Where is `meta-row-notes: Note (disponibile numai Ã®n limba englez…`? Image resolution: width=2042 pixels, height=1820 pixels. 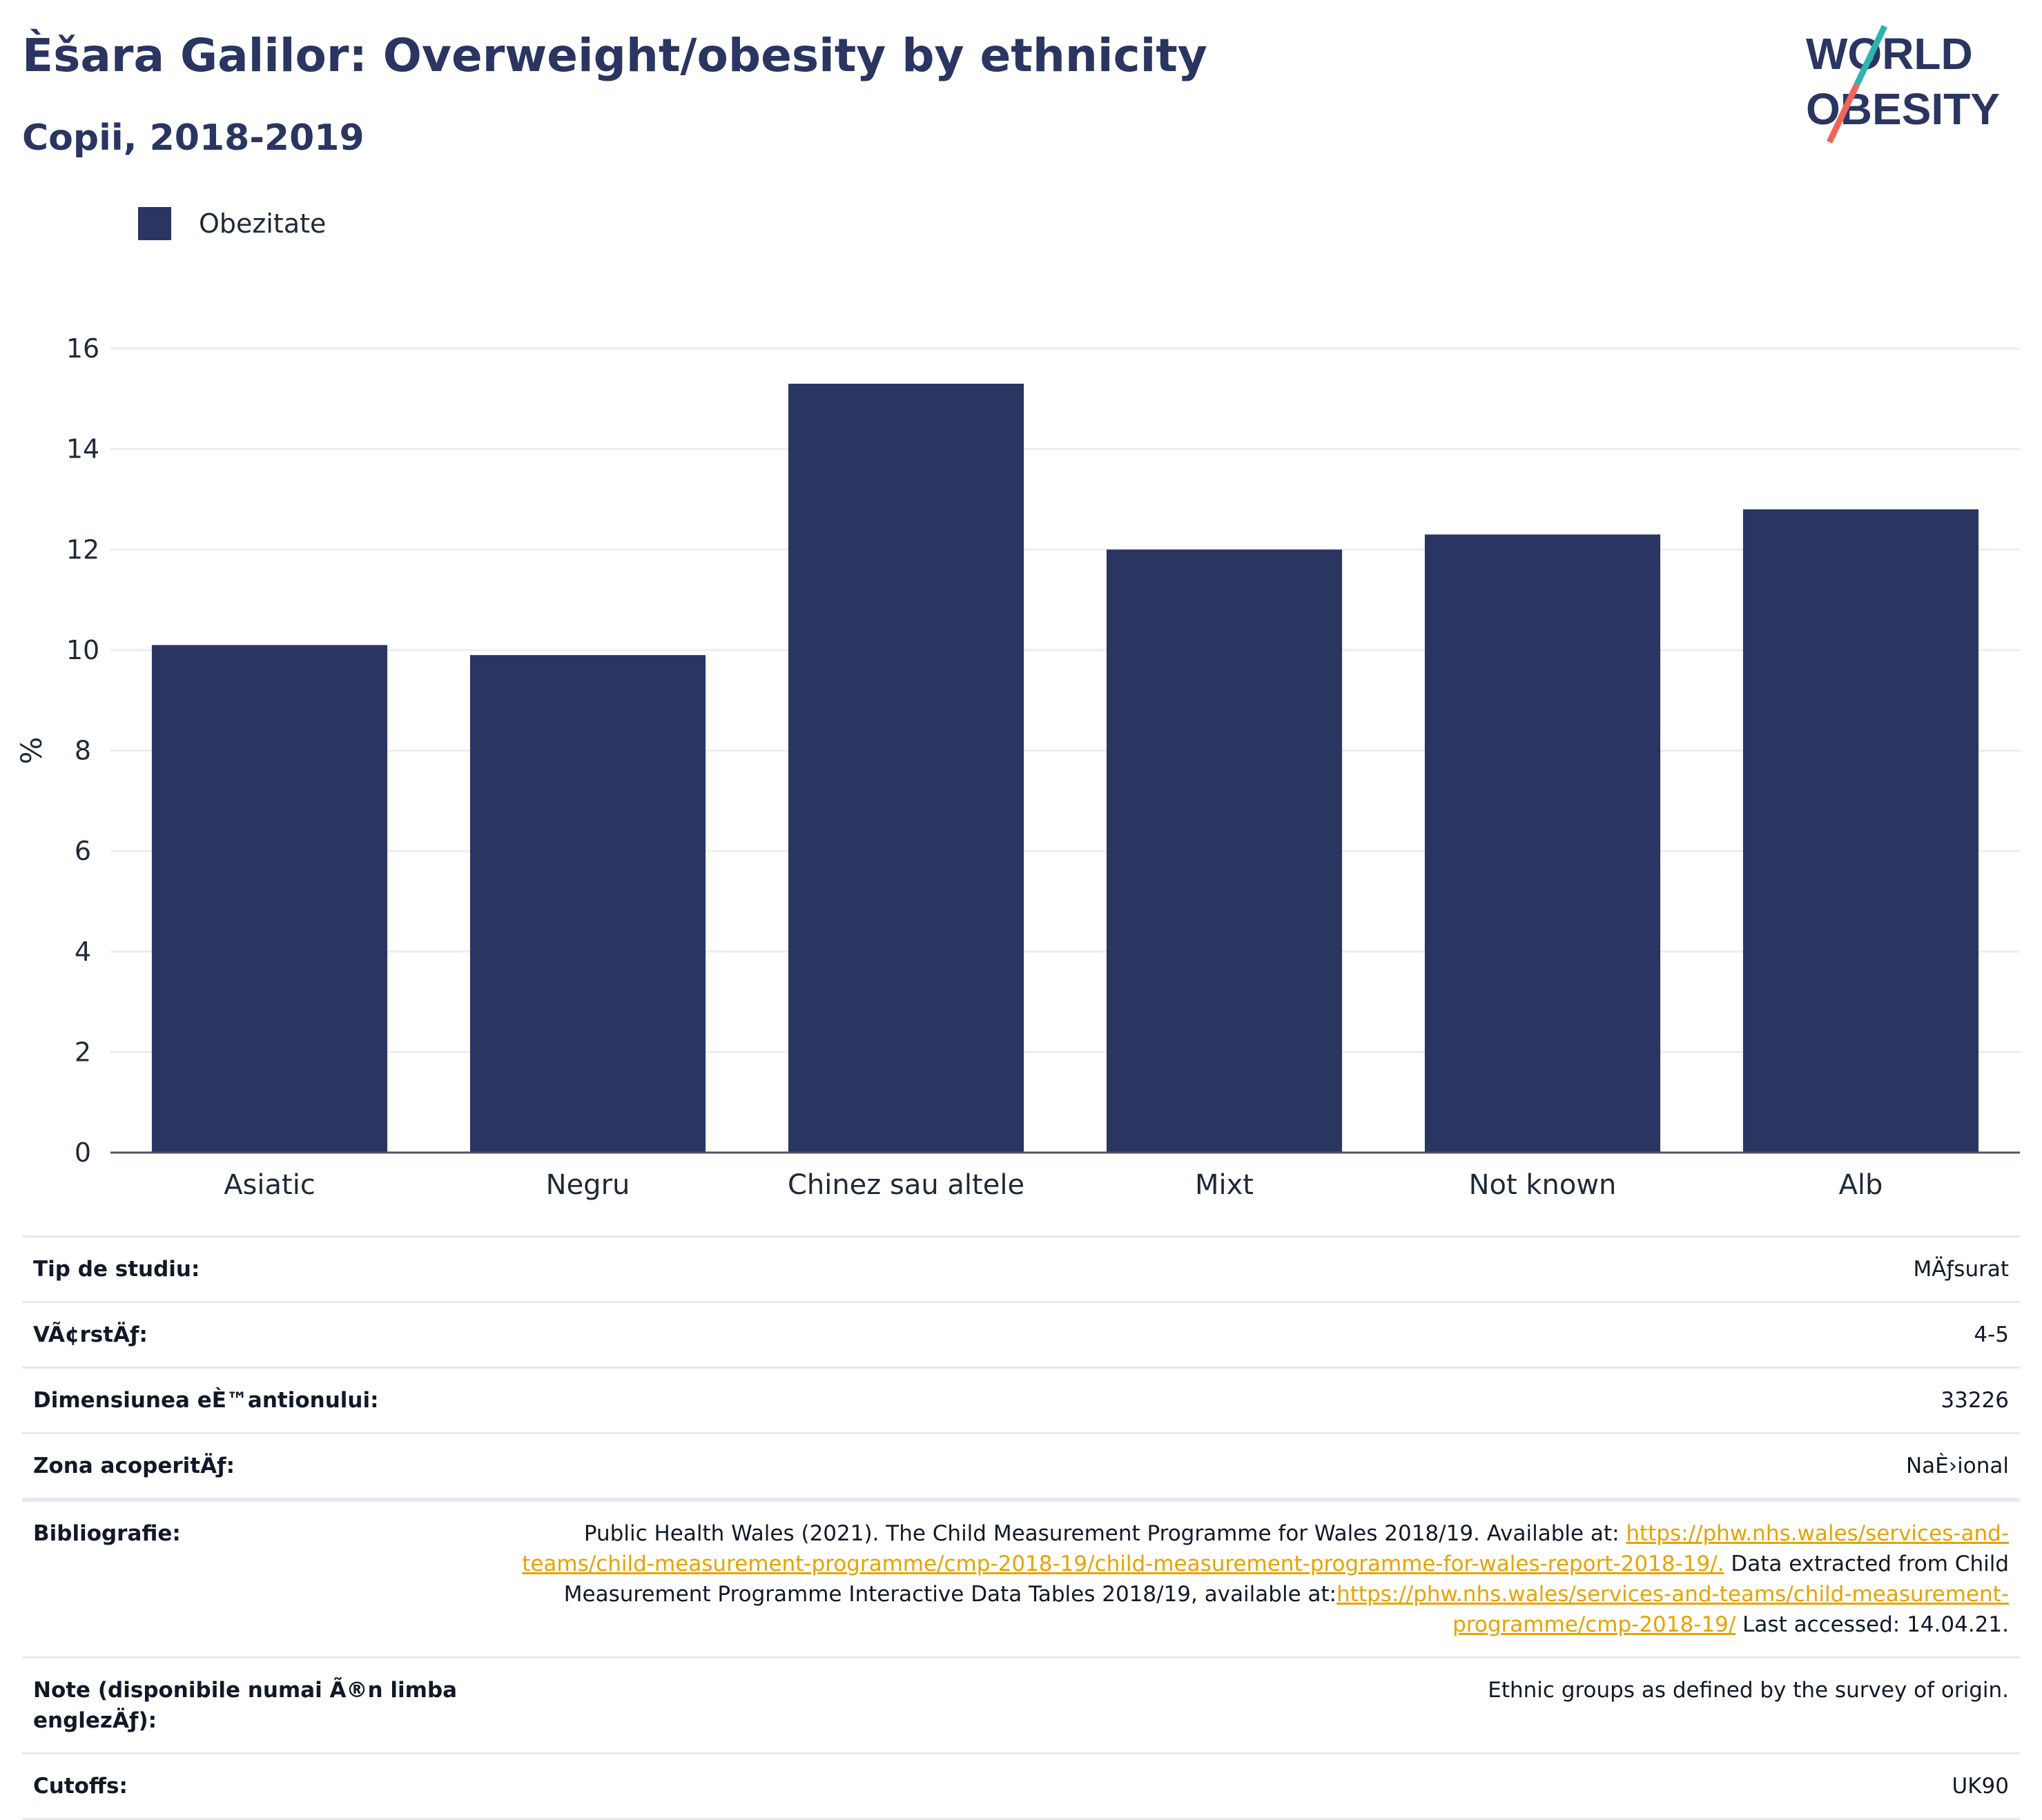
meta-row-notes: Note (disponibile numai Ã®n limba englez… is located at coordinates (1021, 1704).